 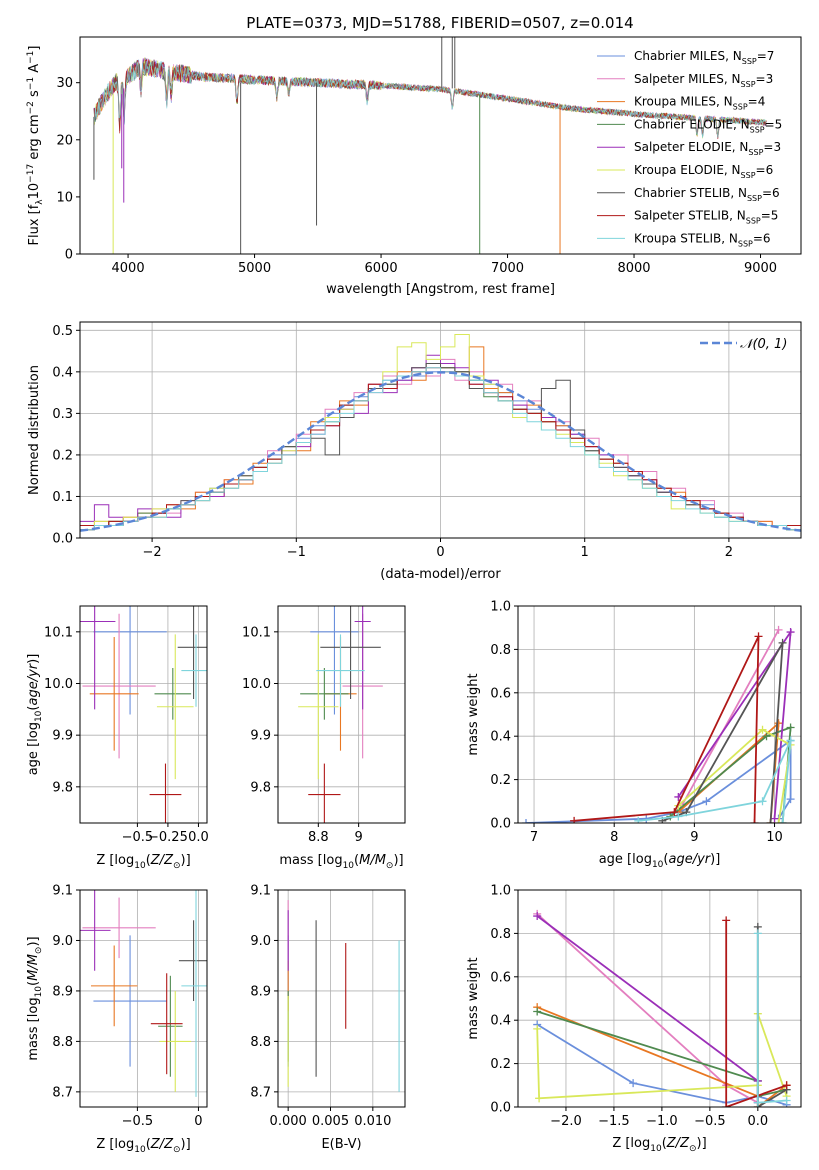 I want to click on mass_vs_z-frame, so click(x=143, y=998).